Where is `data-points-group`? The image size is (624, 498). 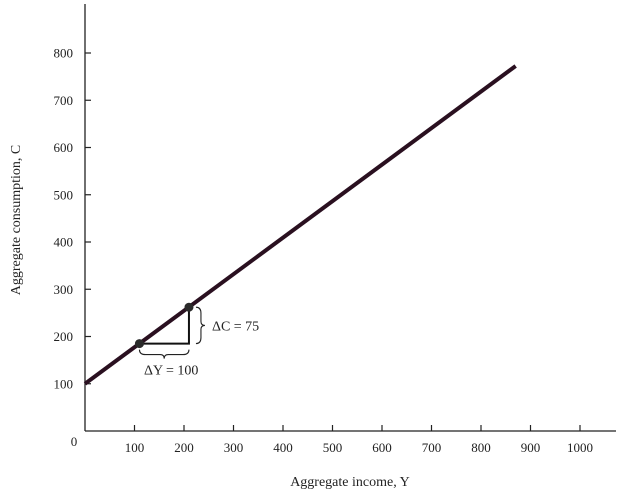
data-points-group is located at coordinates (164, 325).